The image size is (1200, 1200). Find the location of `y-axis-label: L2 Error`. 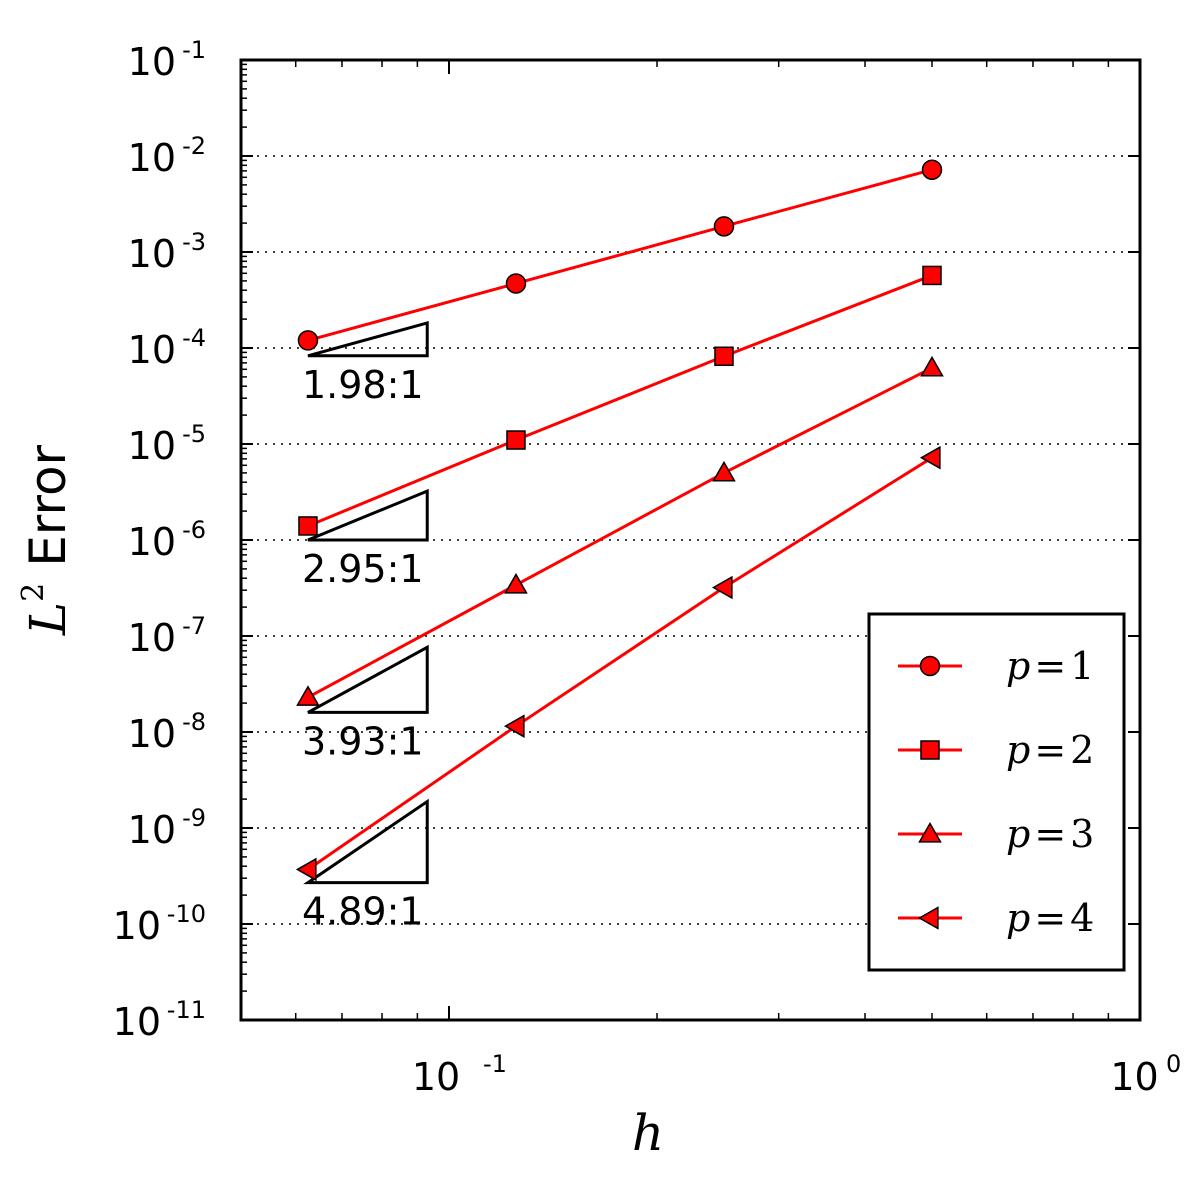

y-axis-label: L2 Error is located at coordinates (46, 540).